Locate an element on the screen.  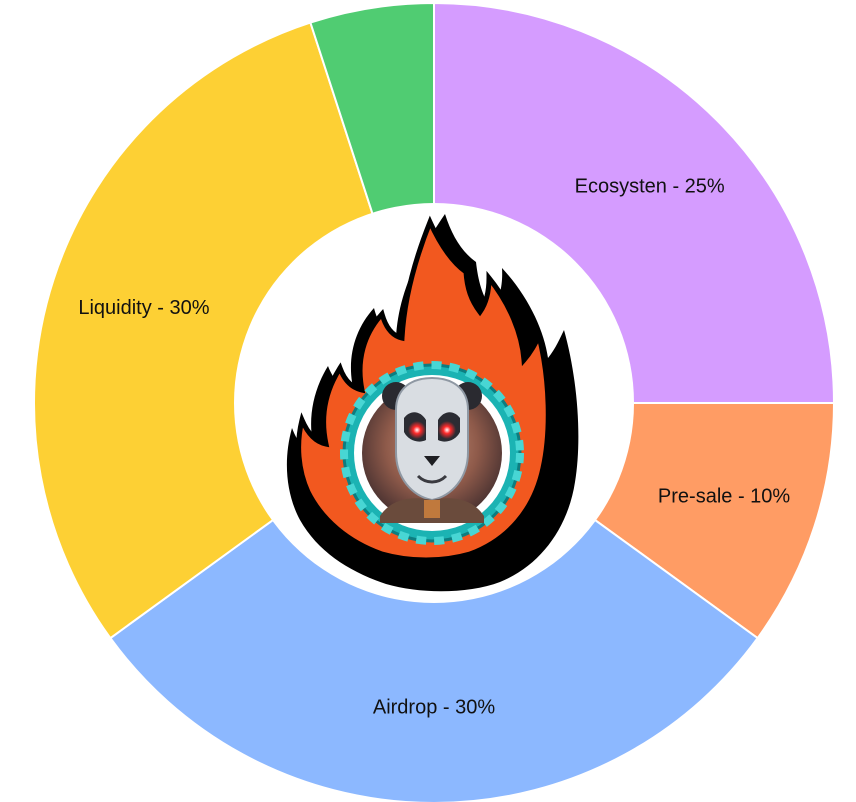
slice-label-2: Airdrop - 30% is located at coordinates (434, 707).